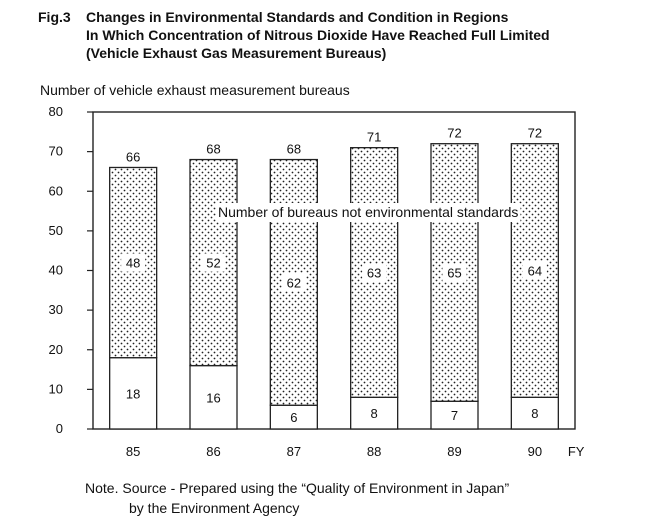 This screenshot has width=650, height=526. I want to click on total-label: 71, so click(374, 137).